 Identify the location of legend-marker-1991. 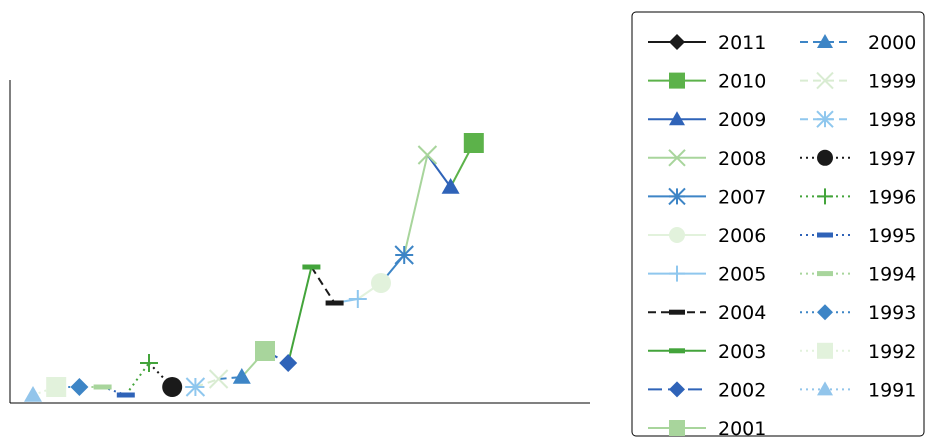
(825, 388).